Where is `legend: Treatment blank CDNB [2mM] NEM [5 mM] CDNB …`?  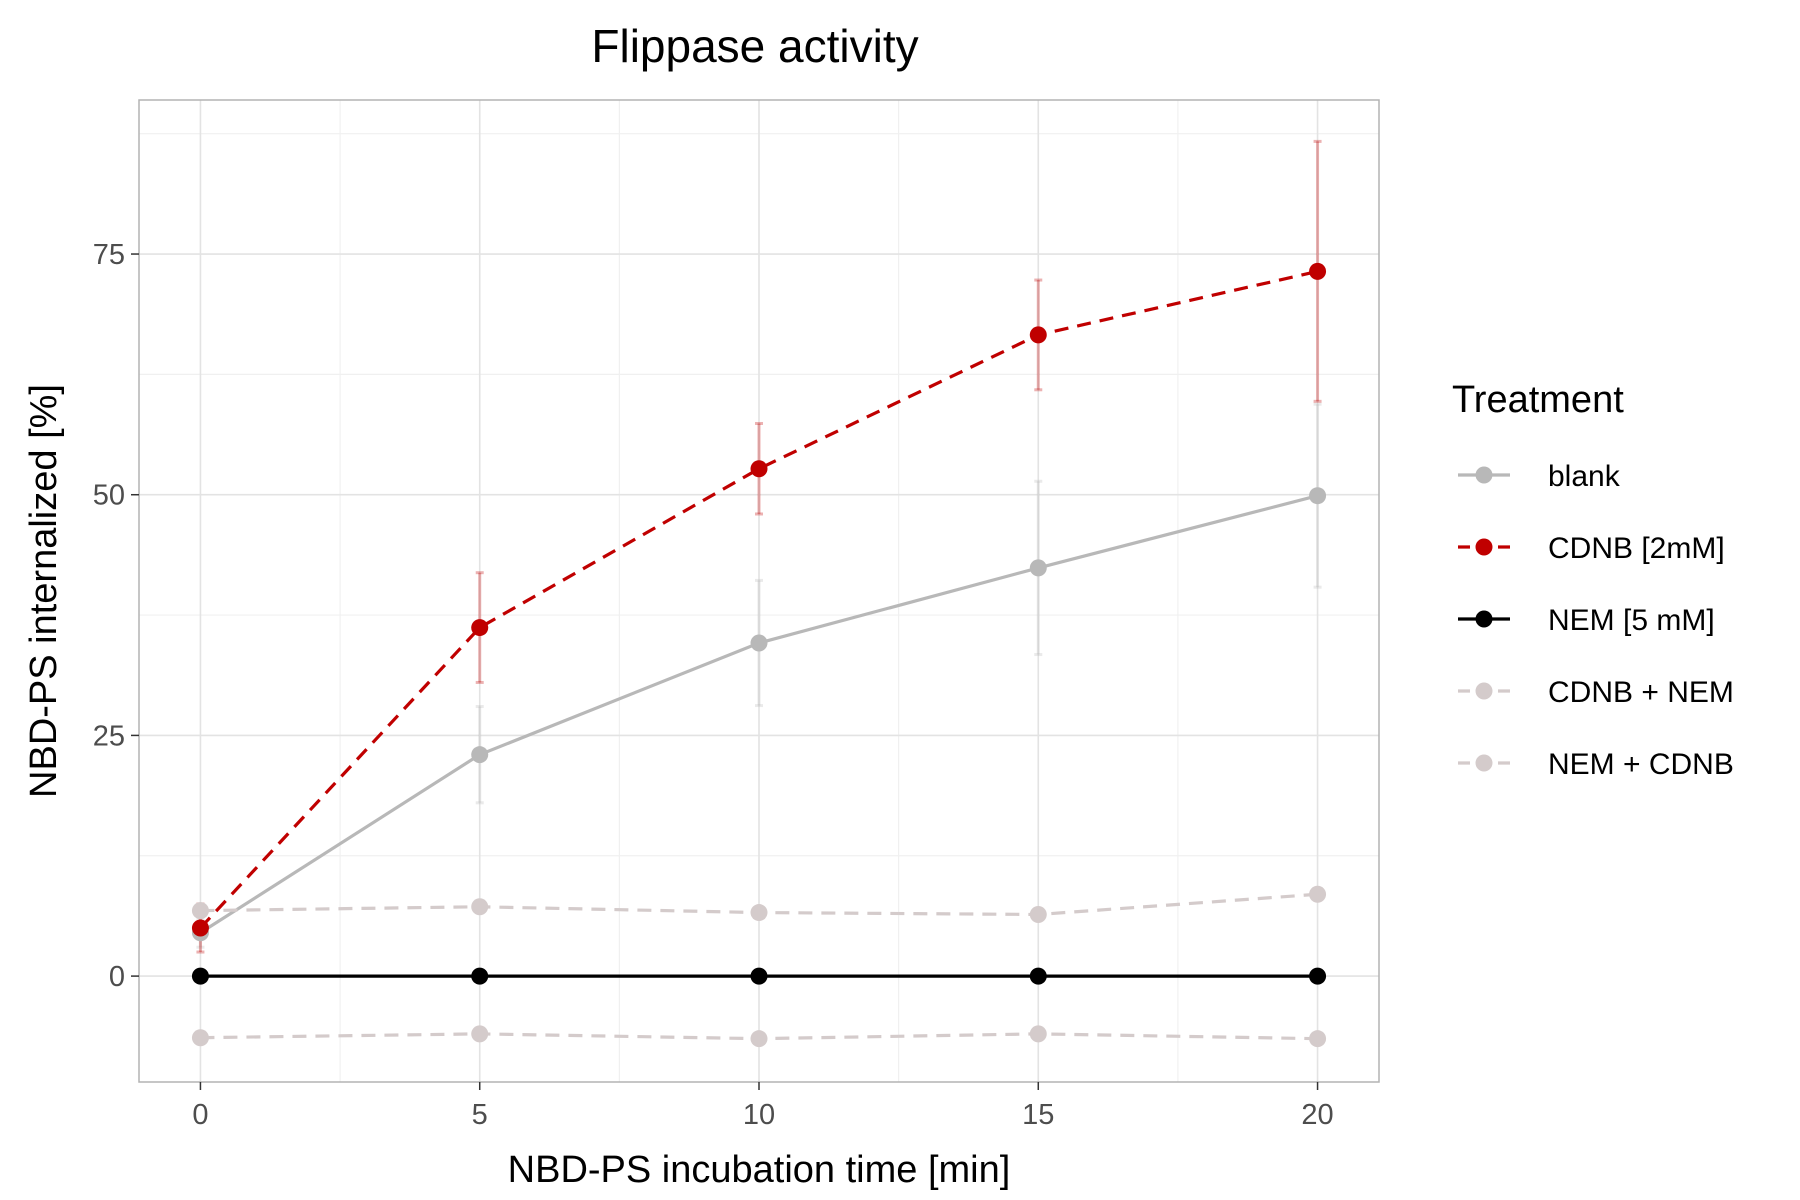
legend: Treatment blank CDNB [2mM] NEM [5 mM] CDNB … is located at coordinates (1593, 580).